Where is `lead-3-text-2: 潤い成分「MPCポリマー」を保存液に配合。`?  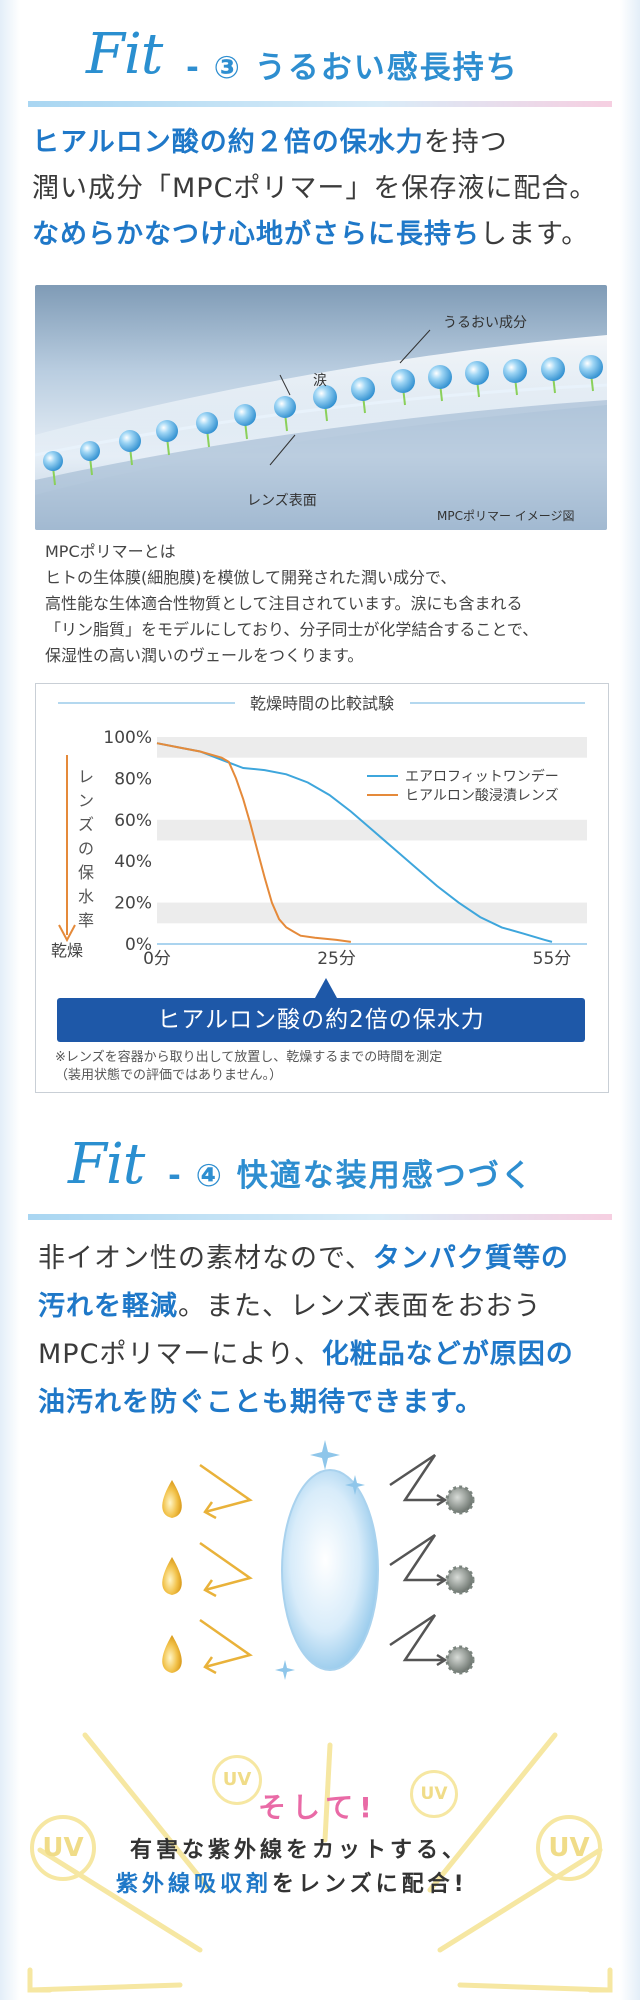
lead-3-text-2: 潤い成分「MPCポリマー」を保存液に配合。 is located at coordinates (315, 188).